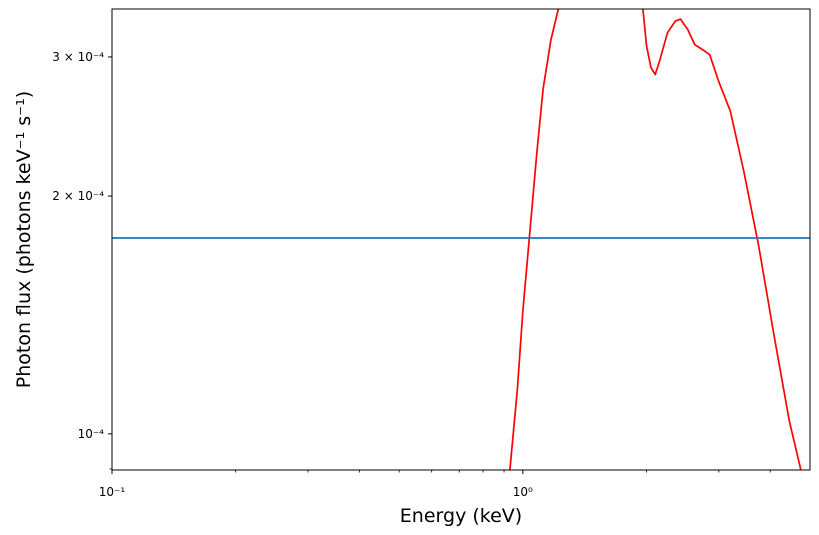 The width and height of the screenshot is (819, 535). Describe the element at coordinates (91, 434) in the screenshot. I see `y-tick-label: 10⁻⁴` at that location.